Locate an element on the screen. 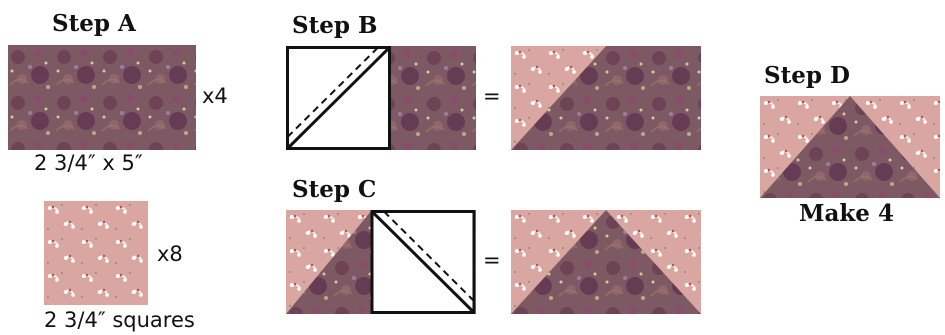 This screenshot has width=945, height=335. step-c-result is located at coordinates (606, 262).